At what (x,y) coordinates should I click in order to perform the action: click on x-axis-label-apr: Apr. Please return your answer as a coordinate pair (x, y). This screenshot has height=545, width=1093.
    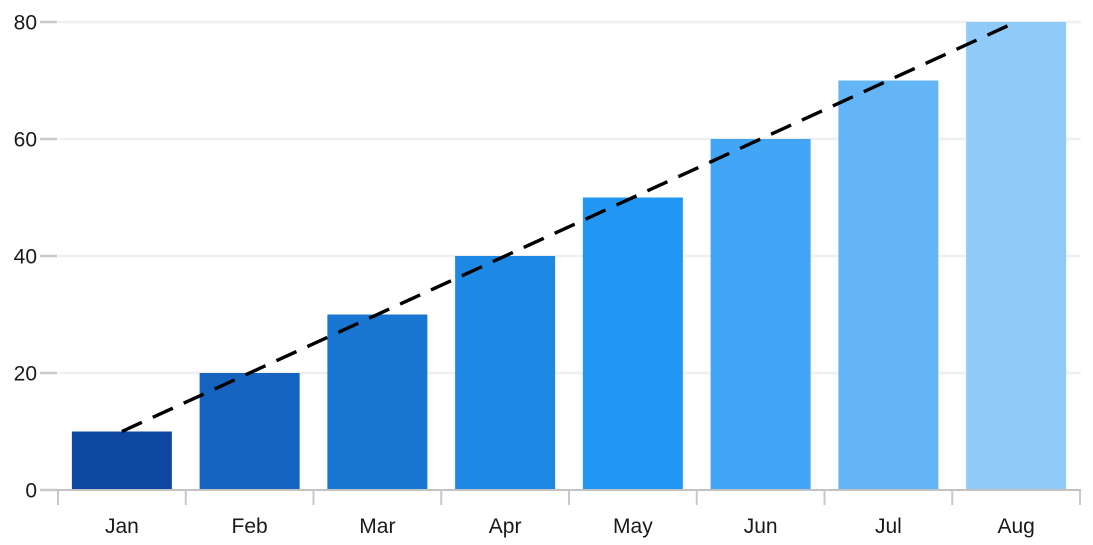
    Looking at the image, I should click on (505, 526).